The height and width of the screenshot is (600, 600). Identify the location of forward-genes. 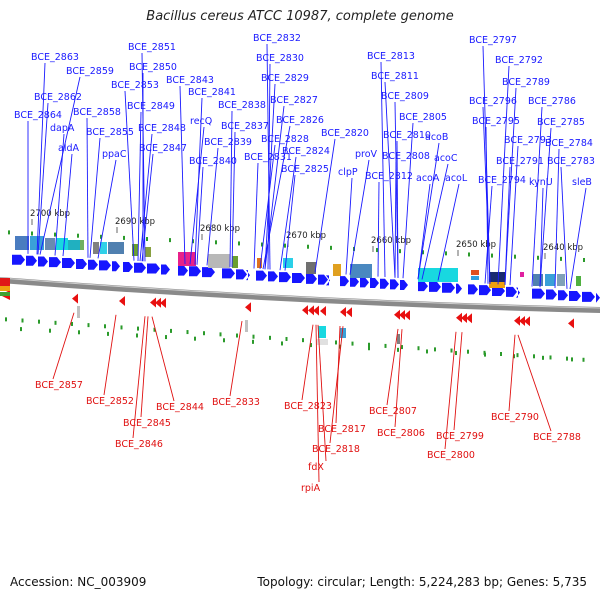
(306, 278).